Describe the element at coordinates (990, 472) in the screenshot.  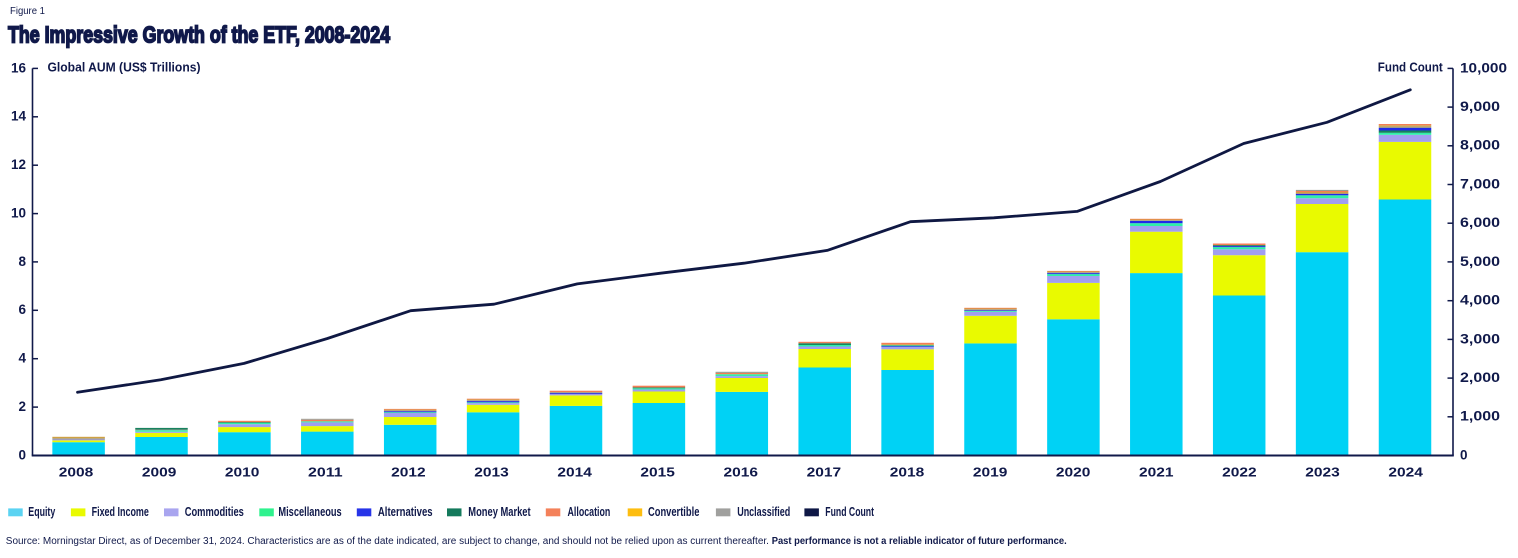
I see `svg-text: 2019` at that location.